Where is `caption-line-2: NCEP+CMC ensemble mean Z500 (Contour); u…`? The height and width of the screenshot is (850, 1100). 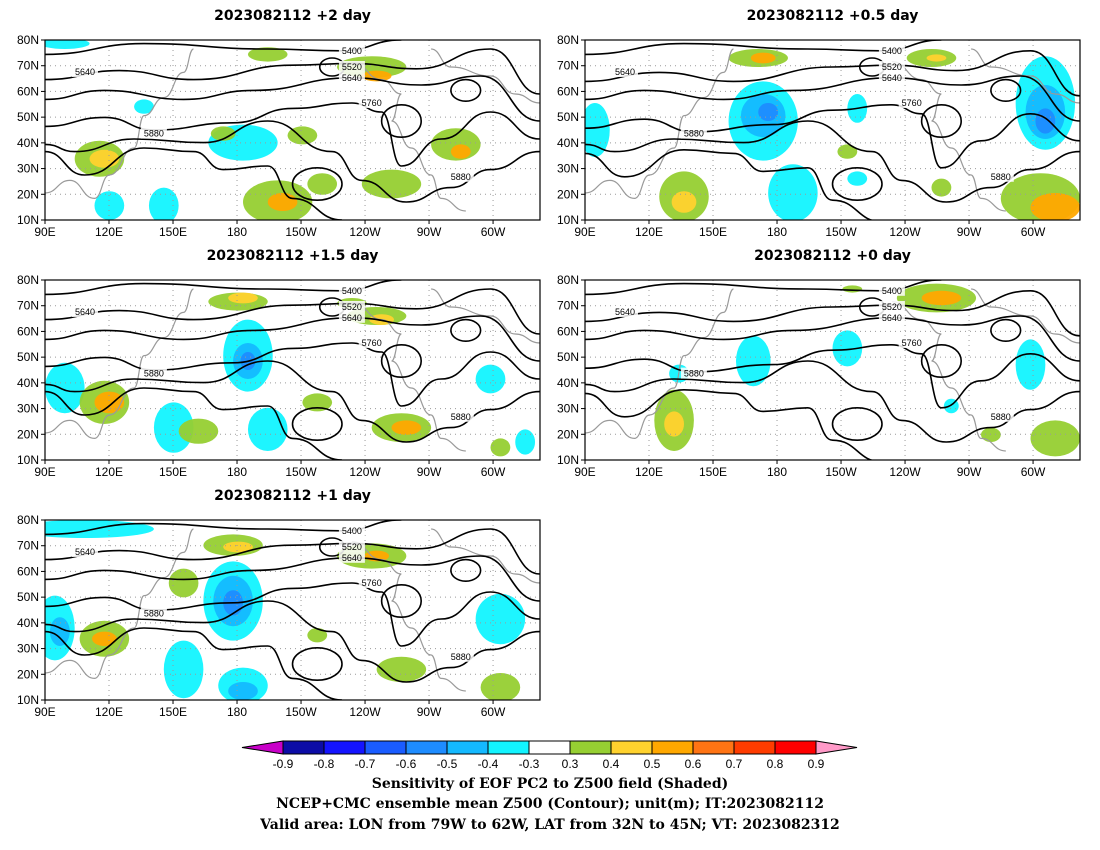
caption-line-2: NCEP+CMC ensemble mean Z500 (Contour); u… is located at coordinates (550, 804).